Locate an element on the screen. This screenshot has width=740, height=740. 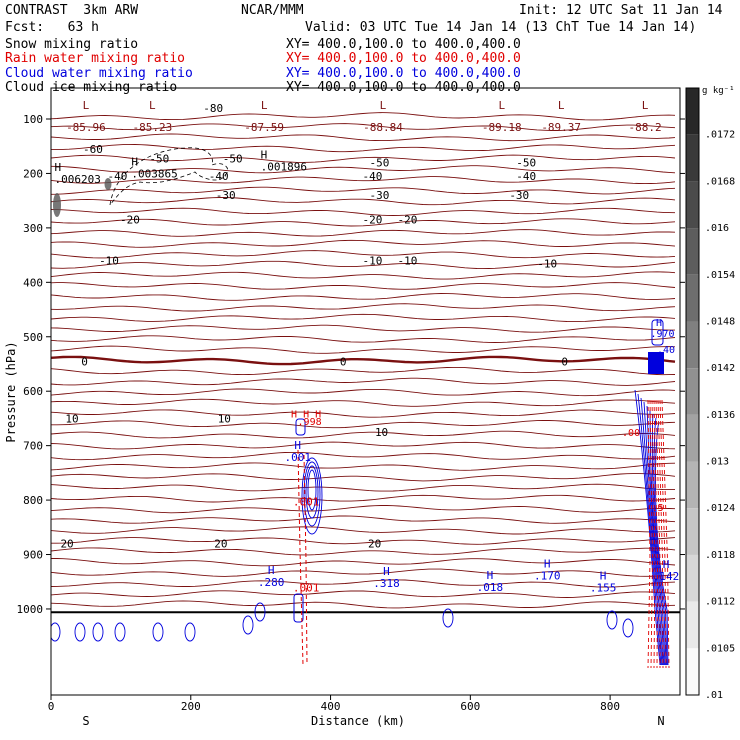
colorbar-label: .0168 is located at coordinates (720, 181).